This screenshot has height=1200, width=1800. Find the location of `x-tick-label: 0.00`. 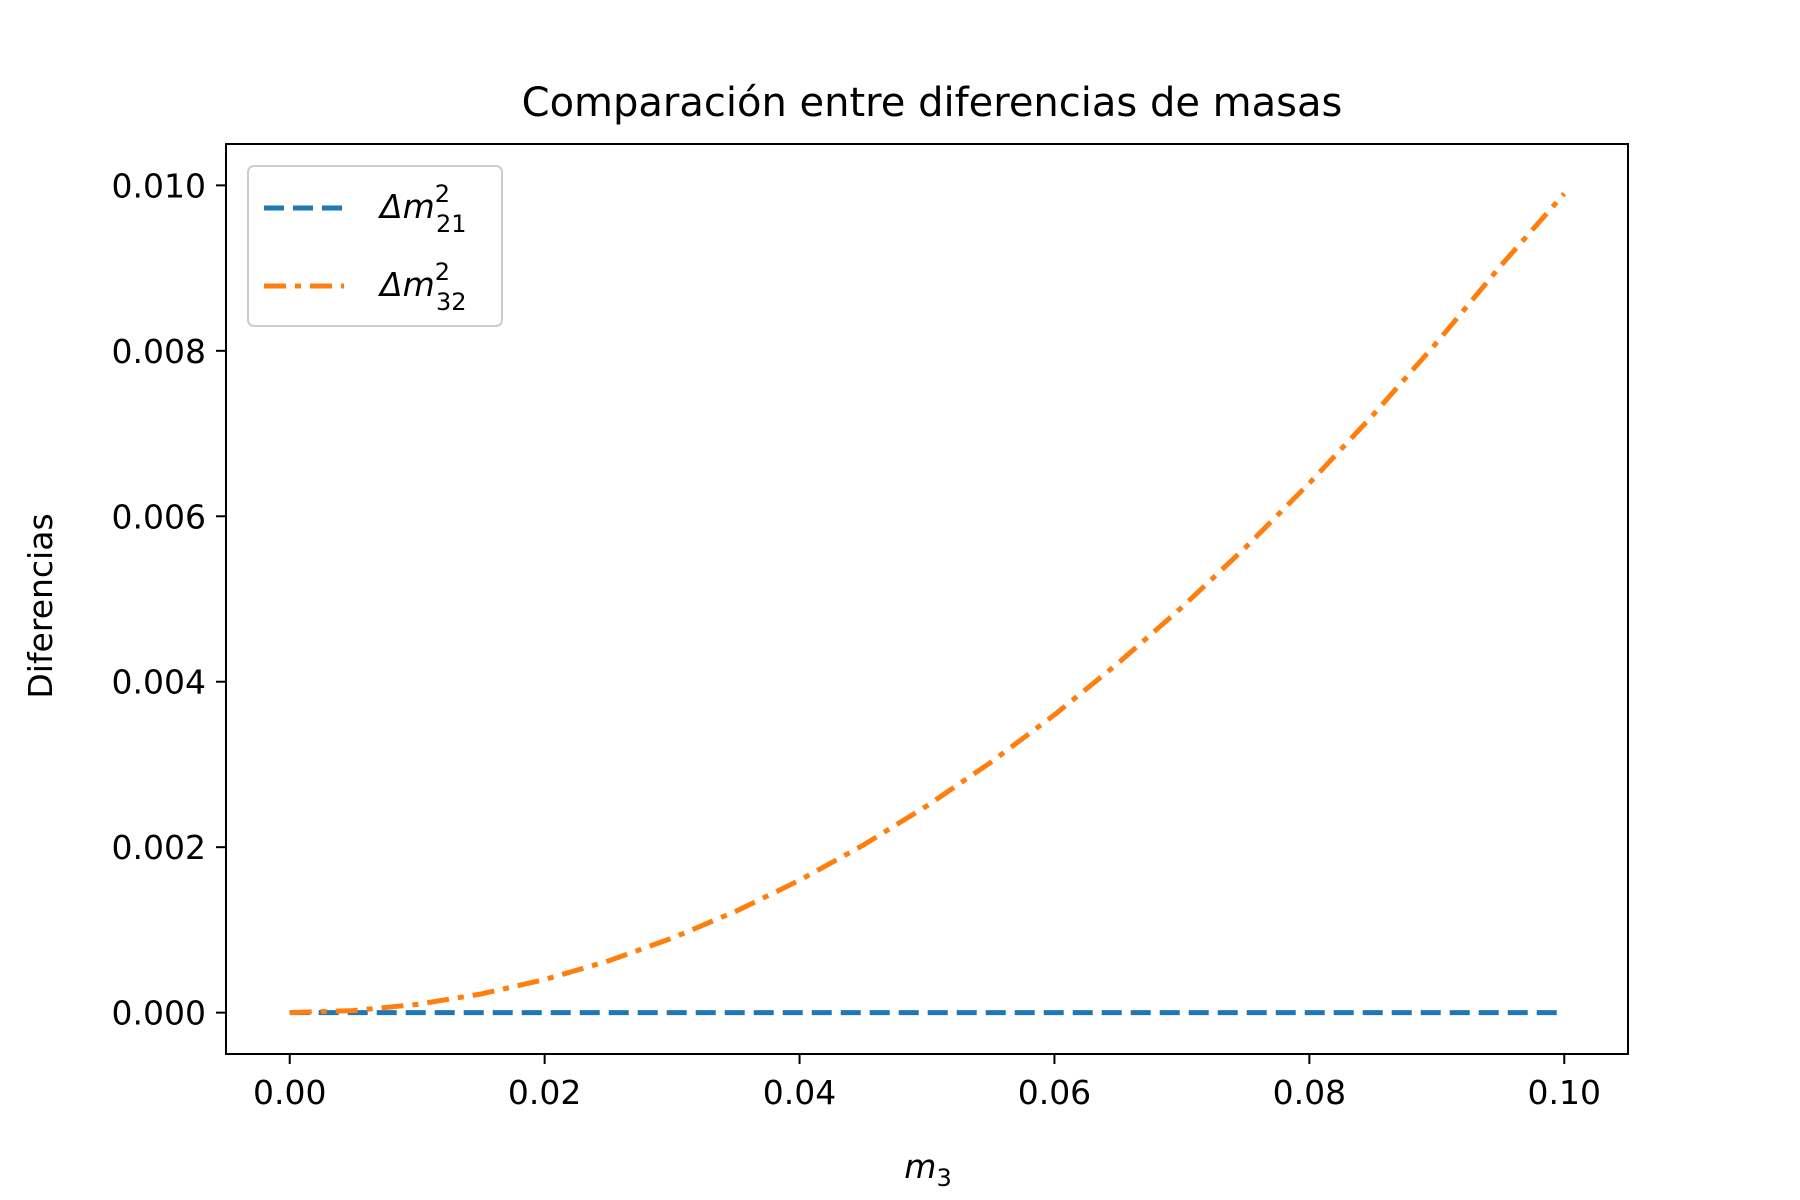

x-tick-label: 0.00 is located at coordinates (289, 1092).